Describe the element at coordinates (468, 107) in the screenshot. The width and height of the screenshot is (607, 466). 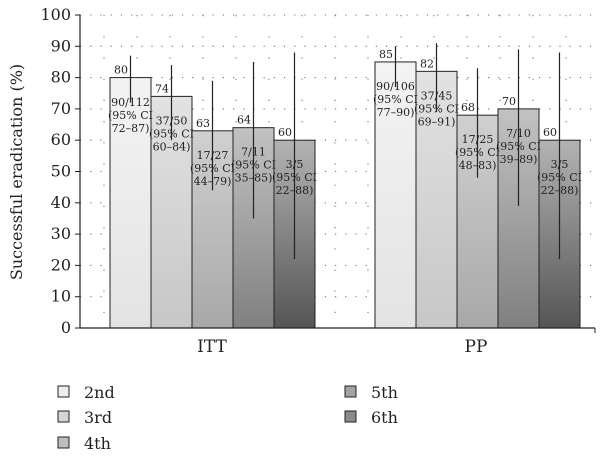
I see `data-label: 68` at that location.